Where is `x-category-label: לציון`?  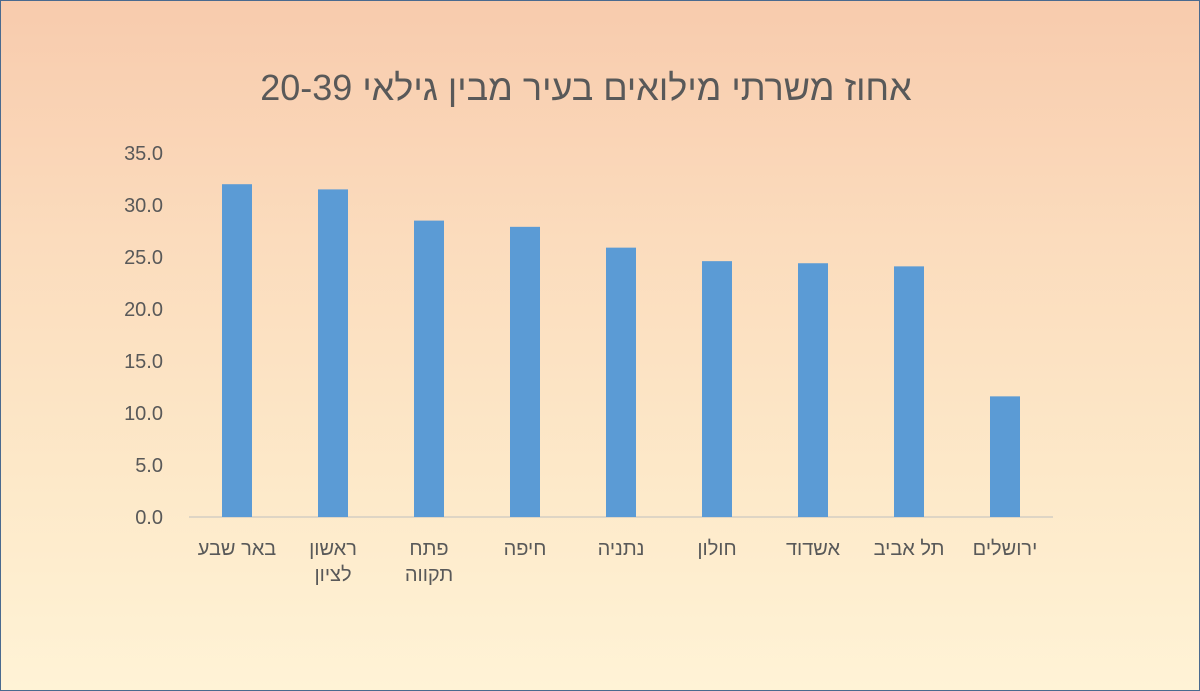 x-category-label: לציון is located at coordinates (332, 575).